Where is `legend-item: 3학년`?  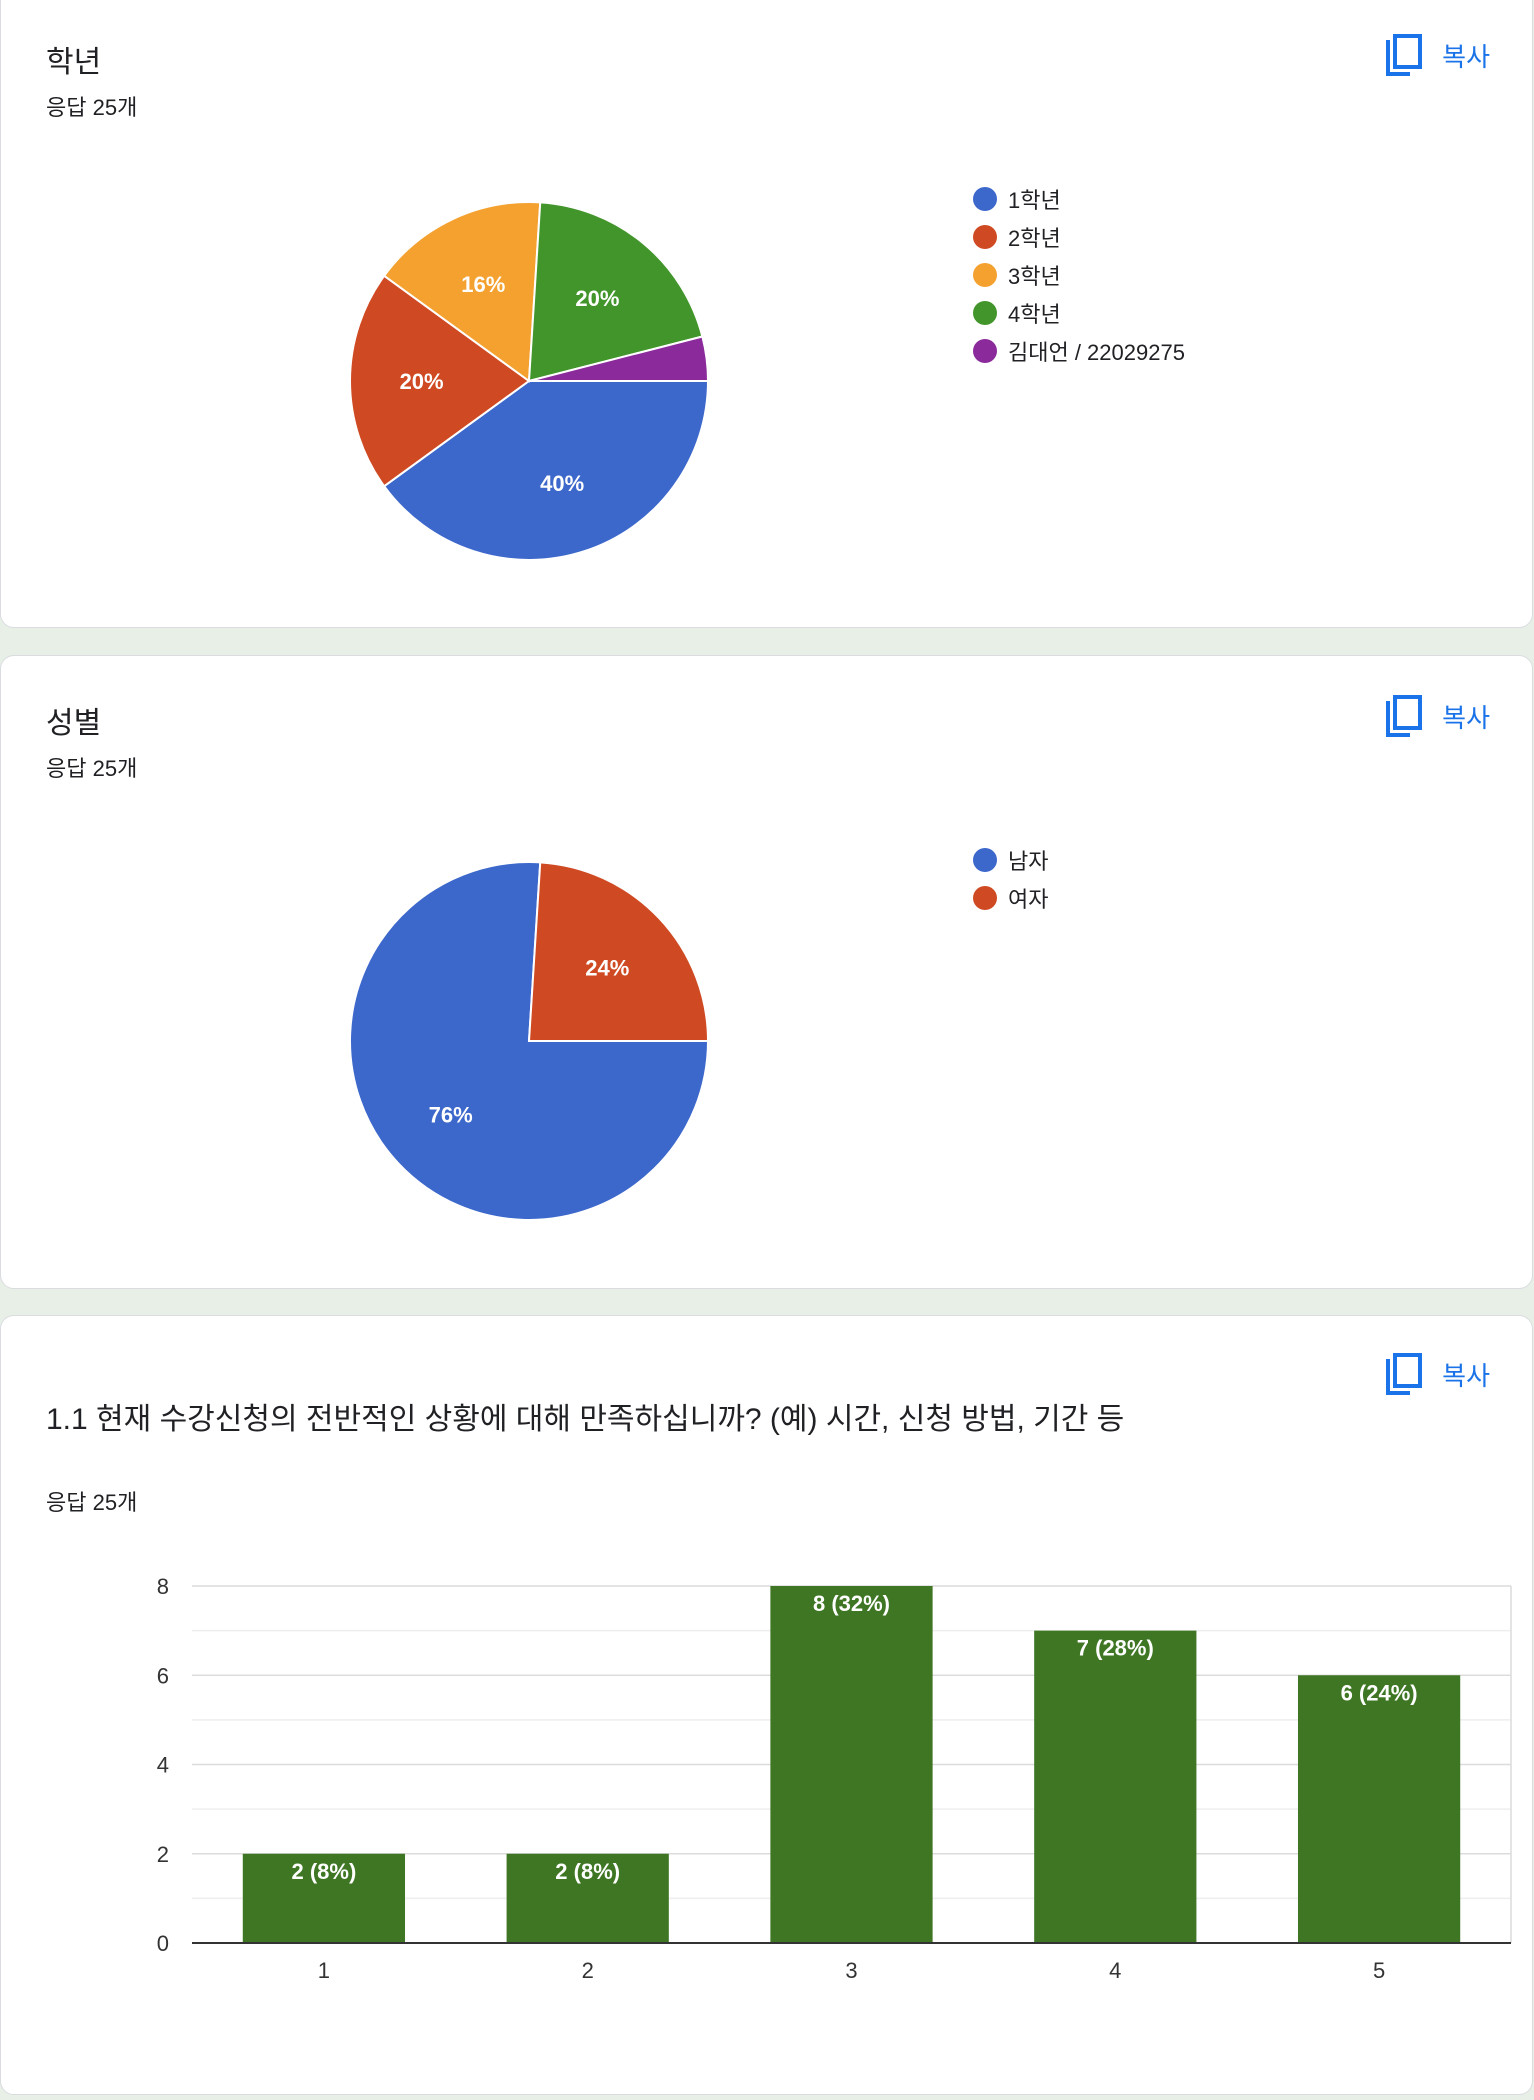
legend-item: 3학년 is located at coordinates (1079, 275).